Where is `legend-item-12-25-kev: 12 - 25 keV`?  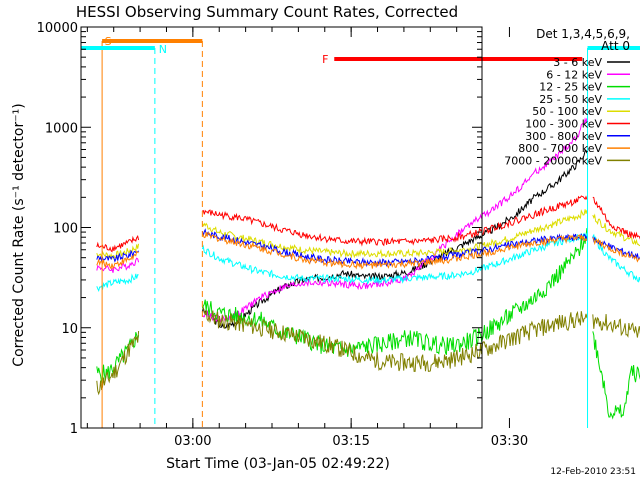
legend-item-12-25-kev: 12 - 25 keV is located at coordinates (584, 87).